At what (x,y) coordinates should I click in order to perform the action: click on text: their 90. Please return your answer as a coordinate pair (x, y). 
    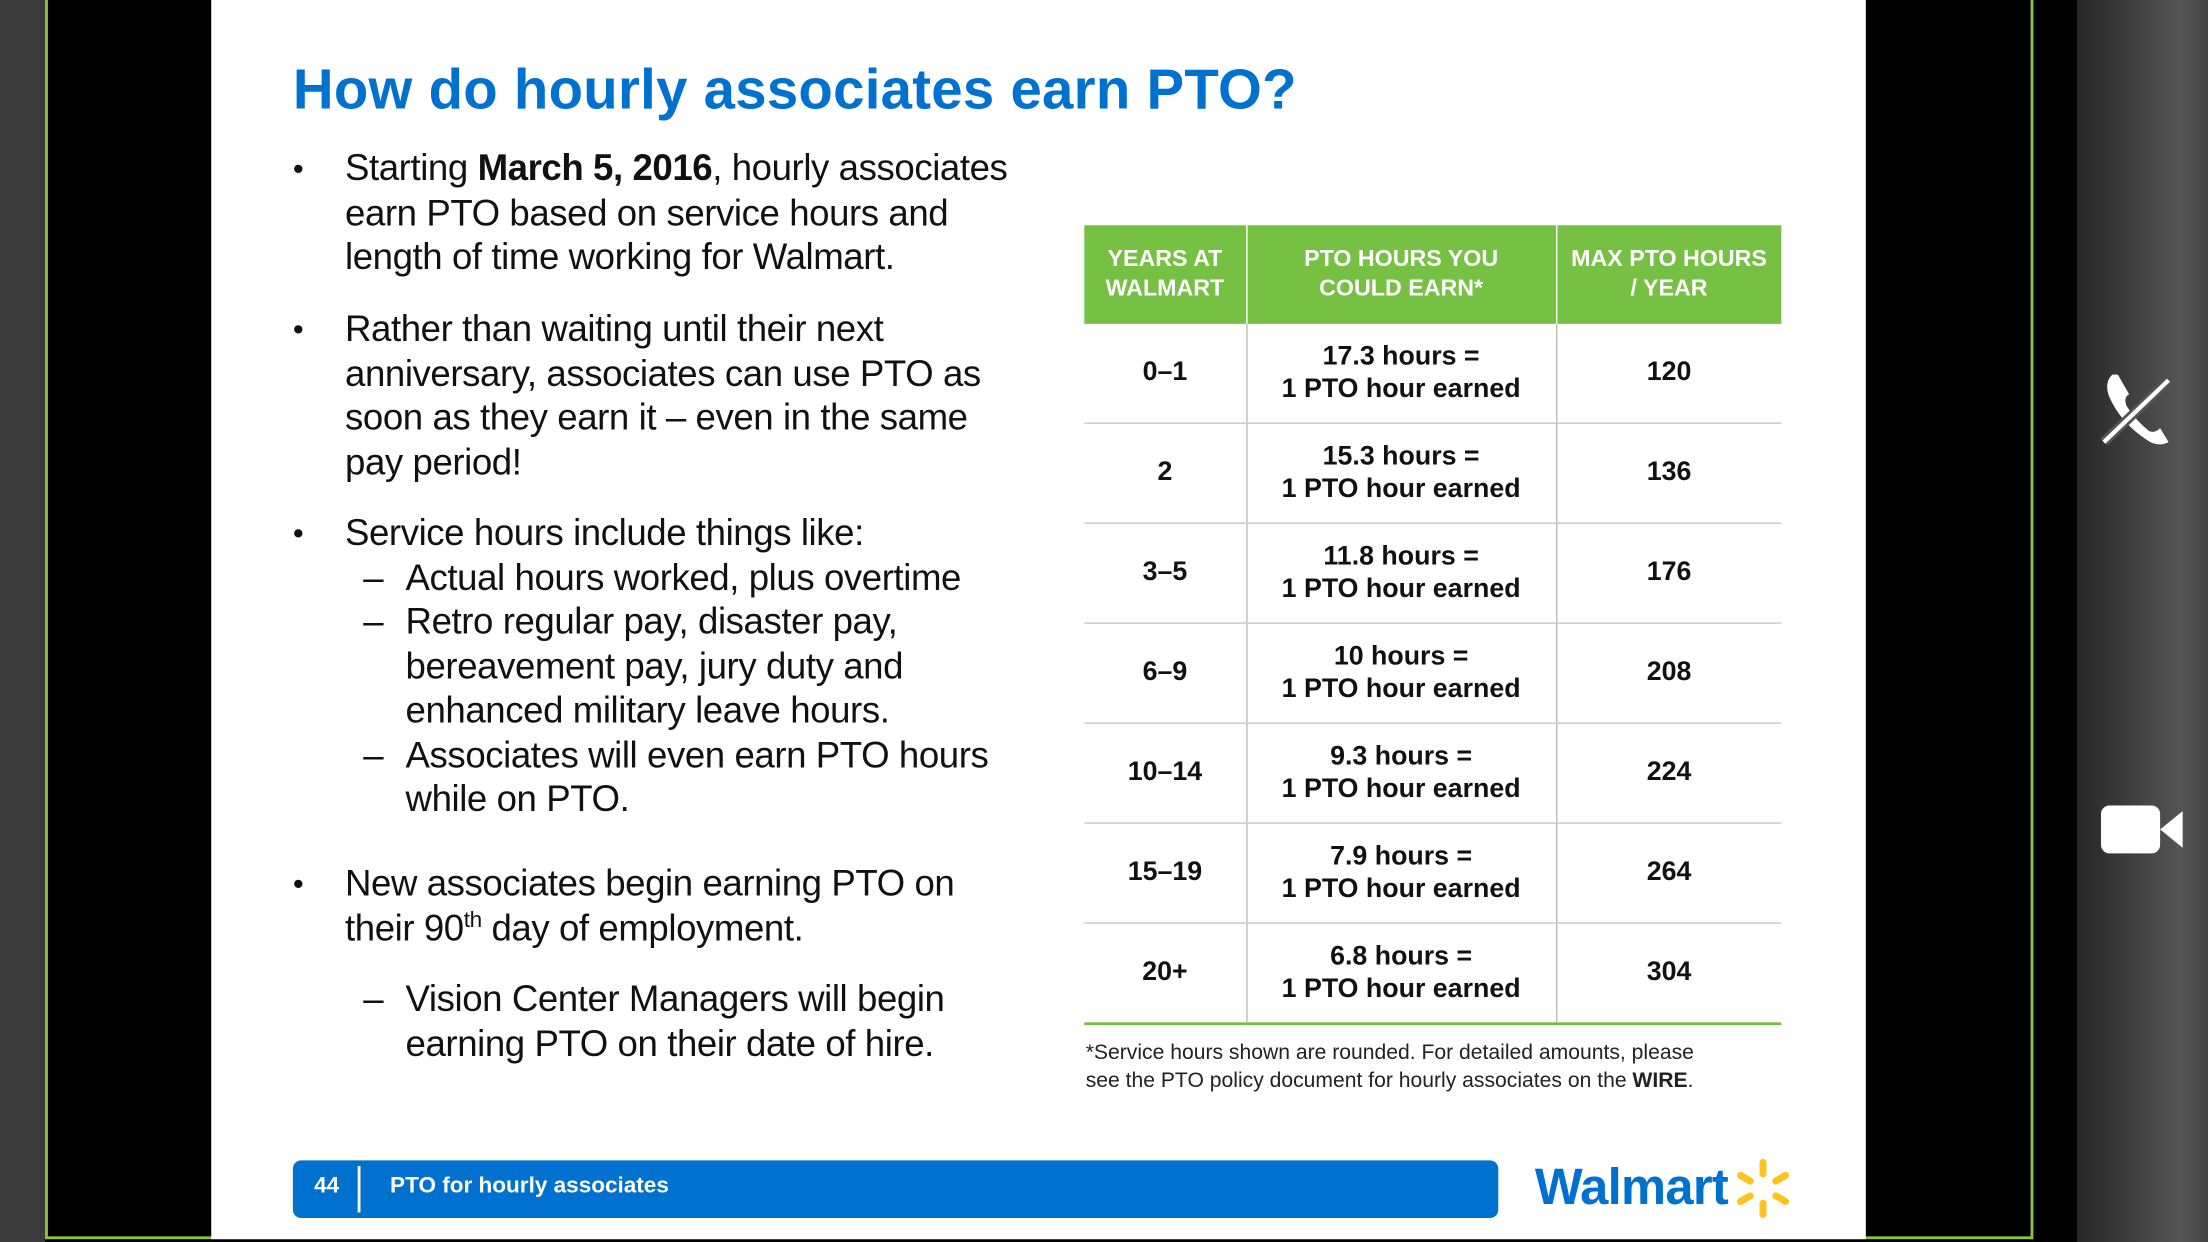
    Looking at the image, I should click on (404, 927).